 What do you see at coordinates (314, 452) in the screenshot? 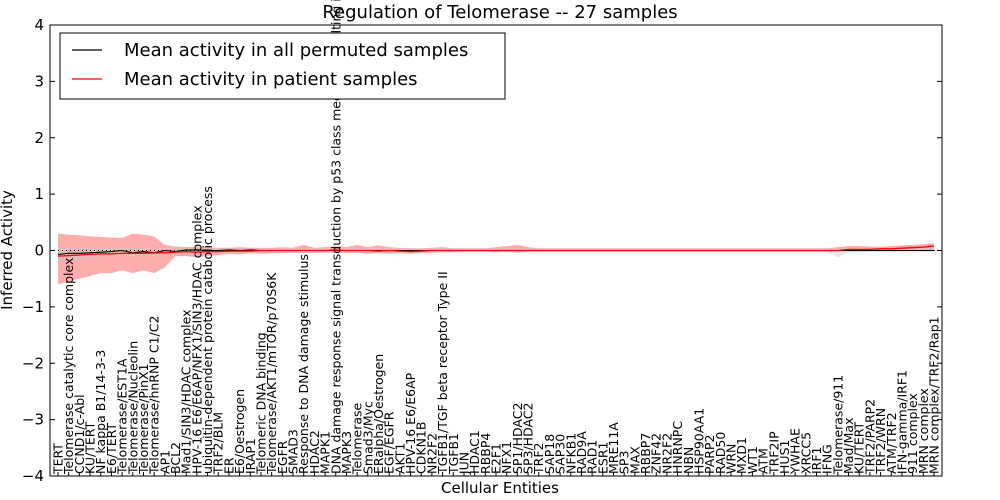
I see `category-label: HDAC2` at bounding box center [314, 452].